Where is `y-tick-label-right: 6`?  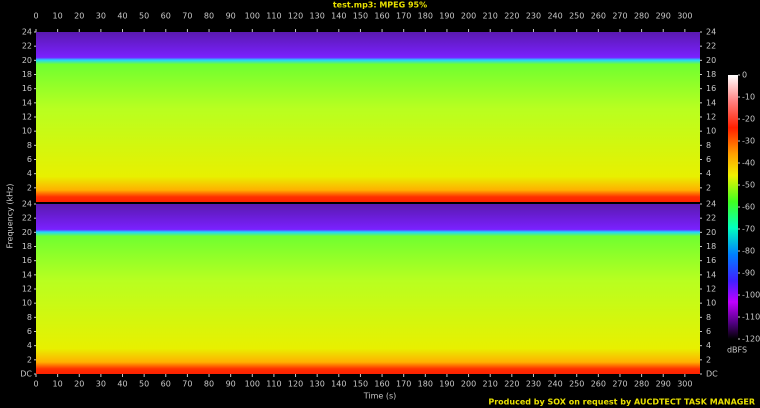
y-tick-label-right: 6 is located at coordinates (708, 331).